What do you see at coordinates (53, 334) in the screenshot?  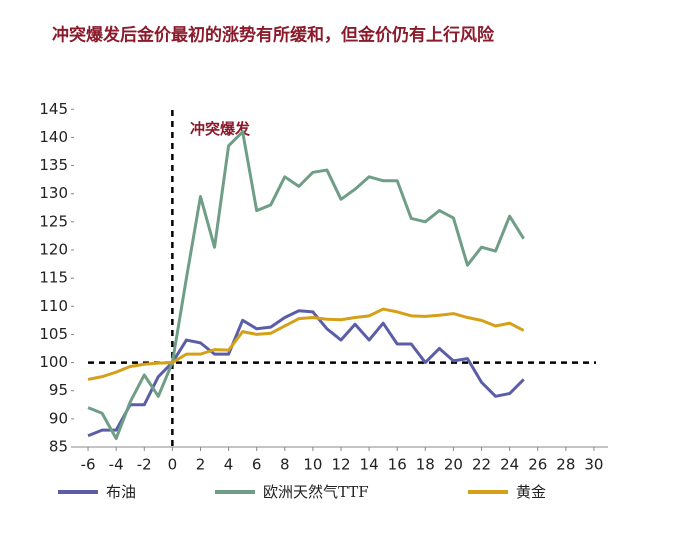 I see `y-tick-label: 105` at bounding box center [53, 334].